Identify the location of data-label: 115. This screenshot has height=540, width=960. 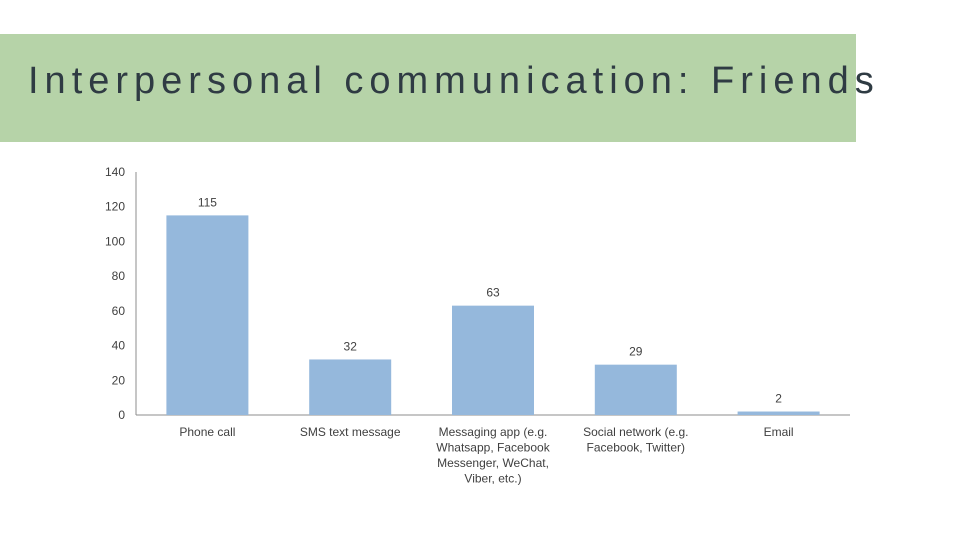
(207, 202).